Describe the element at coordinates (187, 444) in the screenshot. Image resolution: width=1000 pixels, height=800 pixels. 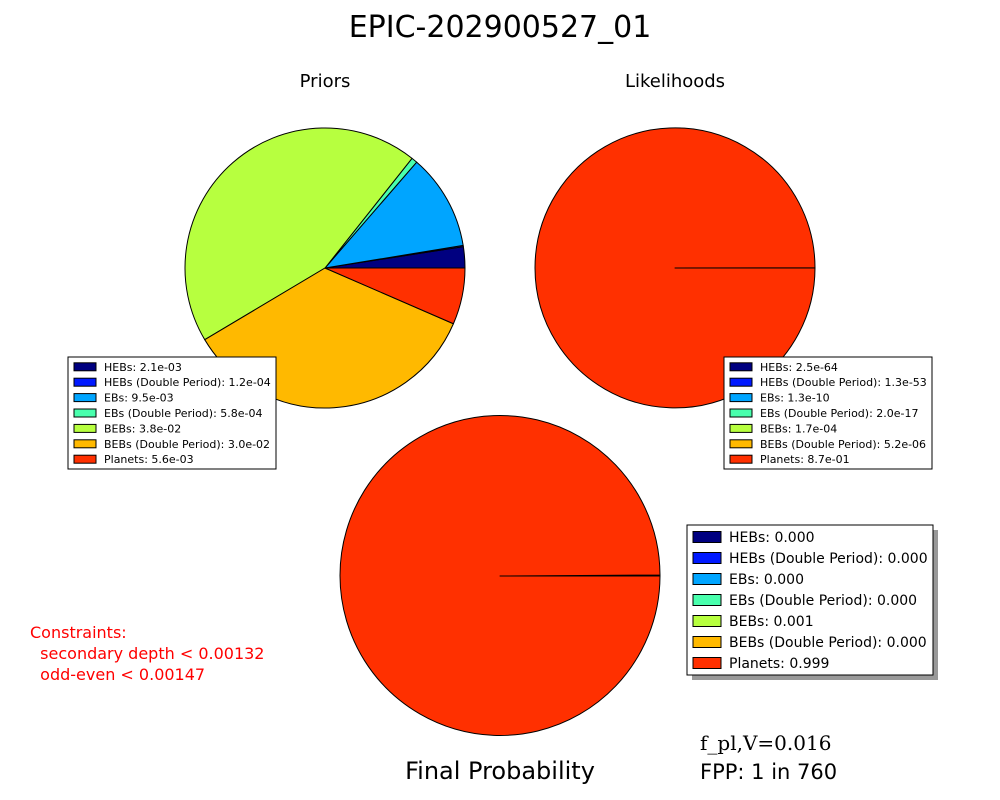
I see `priors-legend-label-bebs-double-period: BEBs (Double Period): 3.0e-02` at that location.